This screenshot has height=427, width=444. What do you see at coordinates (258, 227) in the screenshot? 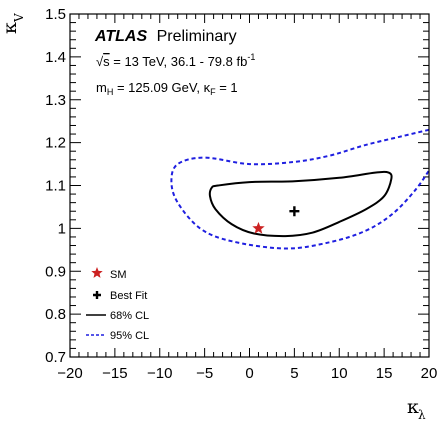
I see `sm-point` at bounding box center [258, 227].